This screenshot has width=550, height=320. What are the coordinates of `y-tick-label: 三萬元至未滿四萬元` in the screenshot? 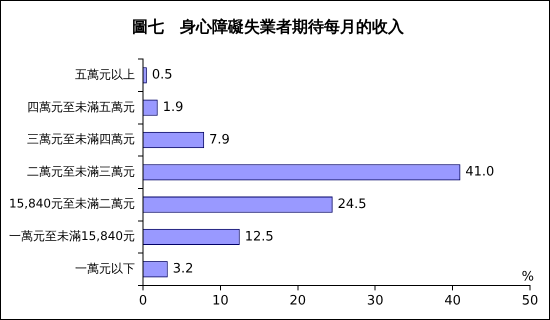 It's located at (80, 139).